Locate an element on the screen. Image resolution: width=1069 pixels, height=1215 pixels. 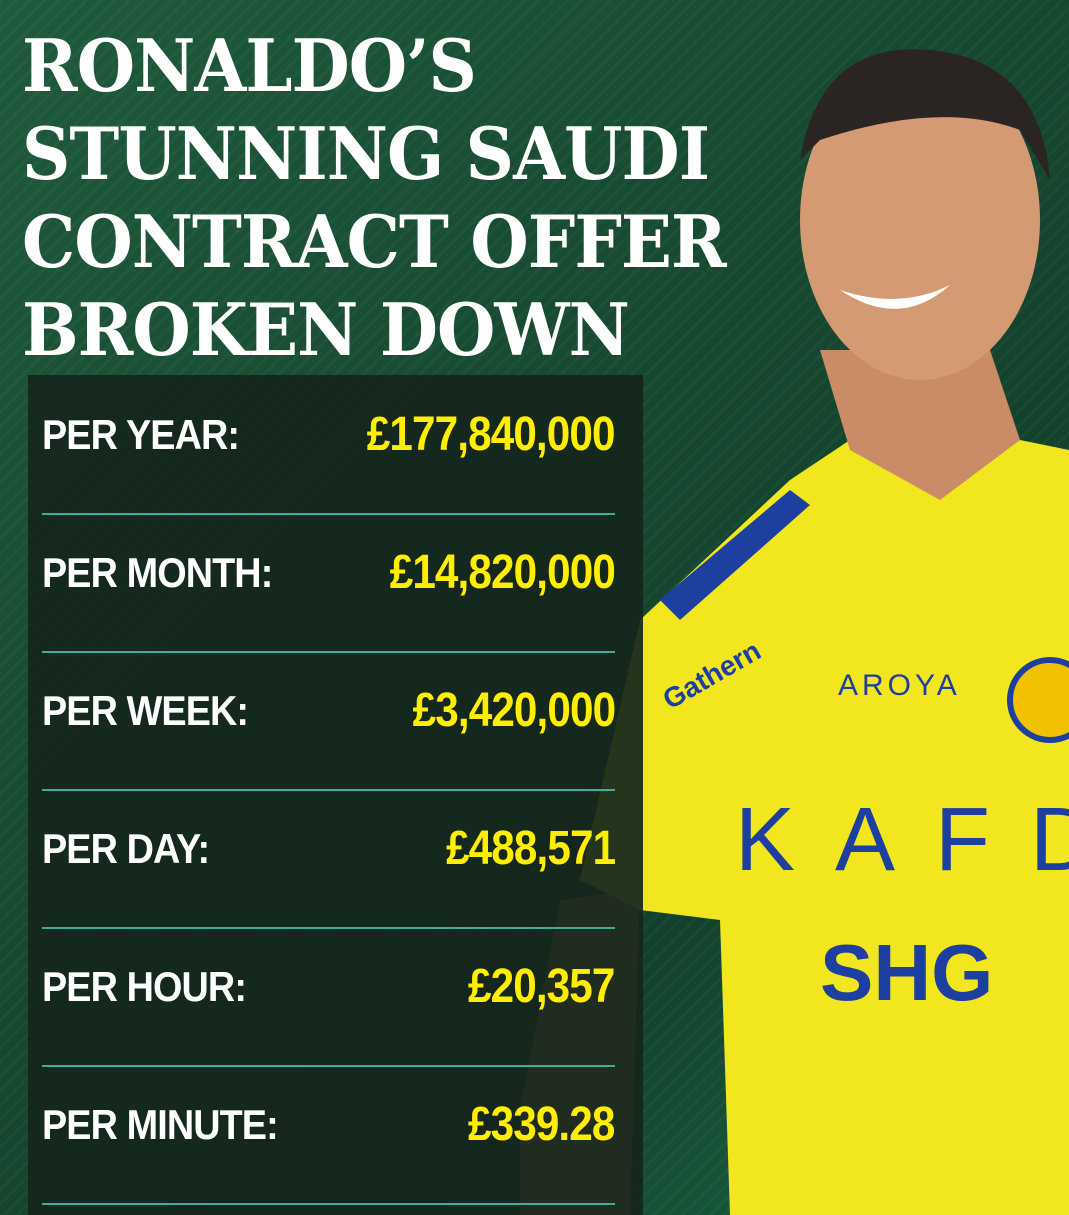
period-label: PER WEEK: is located at coordinates (145, 710).